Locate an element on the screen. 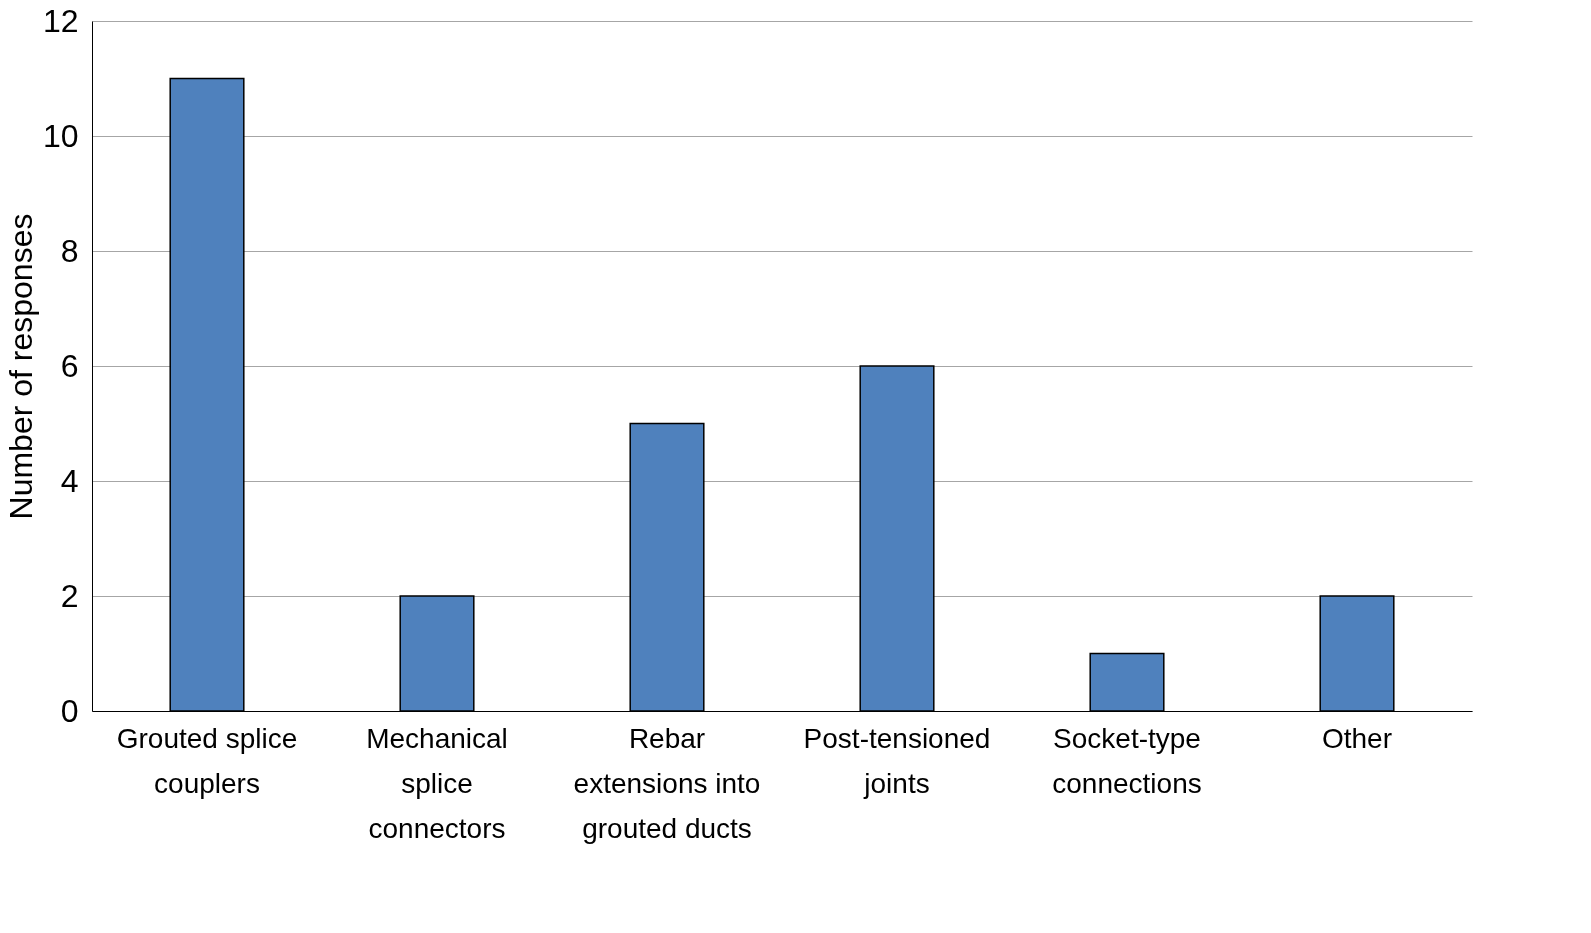 The height and width of the screenshot is (933, 1591). x-tick-label: Socket-type connections is located at coordinates (1127, 760).